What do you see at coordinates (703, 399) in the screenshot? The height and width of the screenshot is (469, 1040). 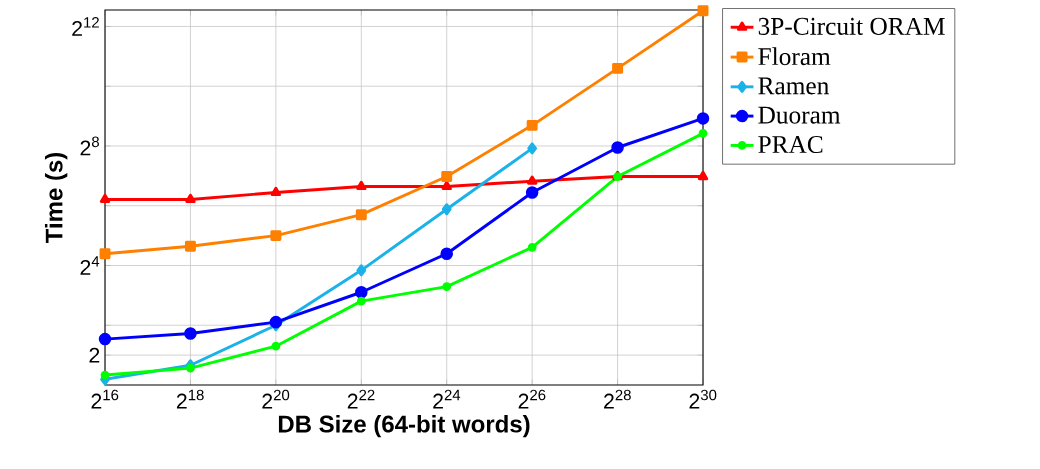 I see `x-tick-label: 2$^{30}$` at bounding box center [703, 399].